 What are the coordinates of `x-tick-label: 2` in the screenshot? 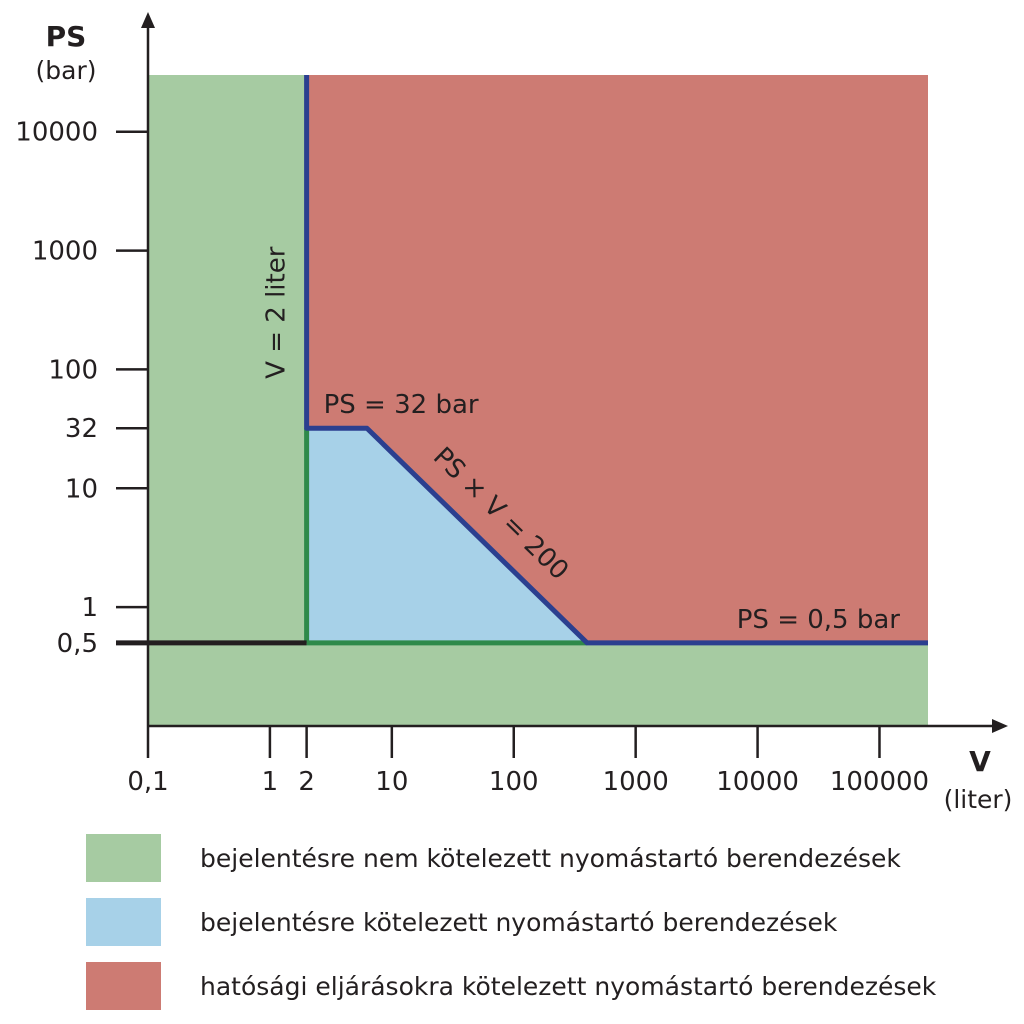 It's located at (306, 782).